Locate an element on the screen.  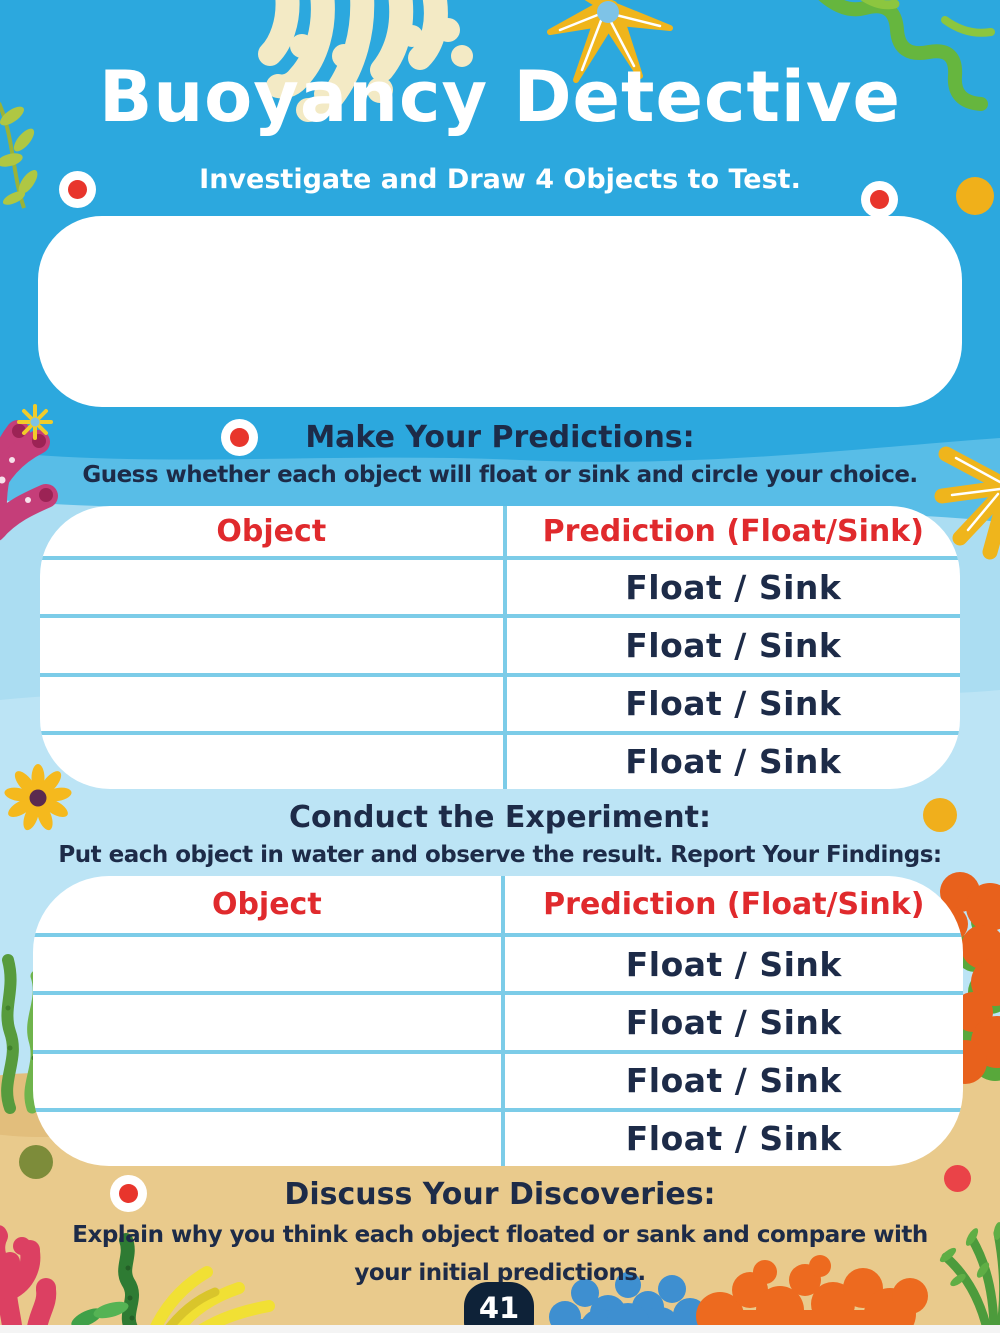
page-number-badge: 41 is located at coordinates (499, 1307).